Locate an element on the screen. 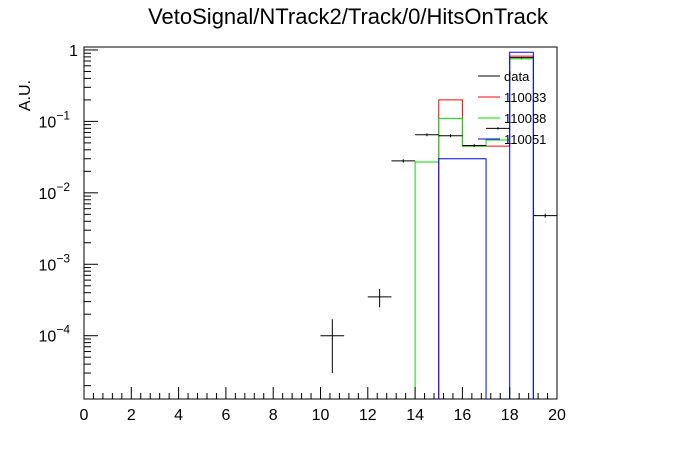 This screenshot has height=472, width=696. series-110051-histogram is located at coordinates (486, 225).